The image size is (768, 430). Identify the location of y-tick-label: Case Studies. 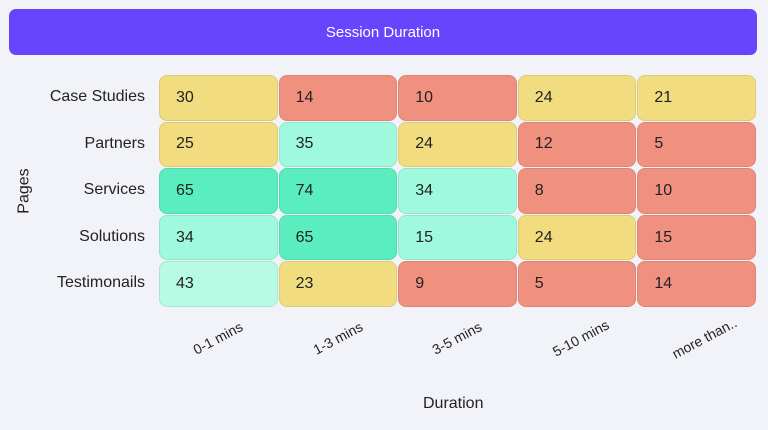
(97, 96).